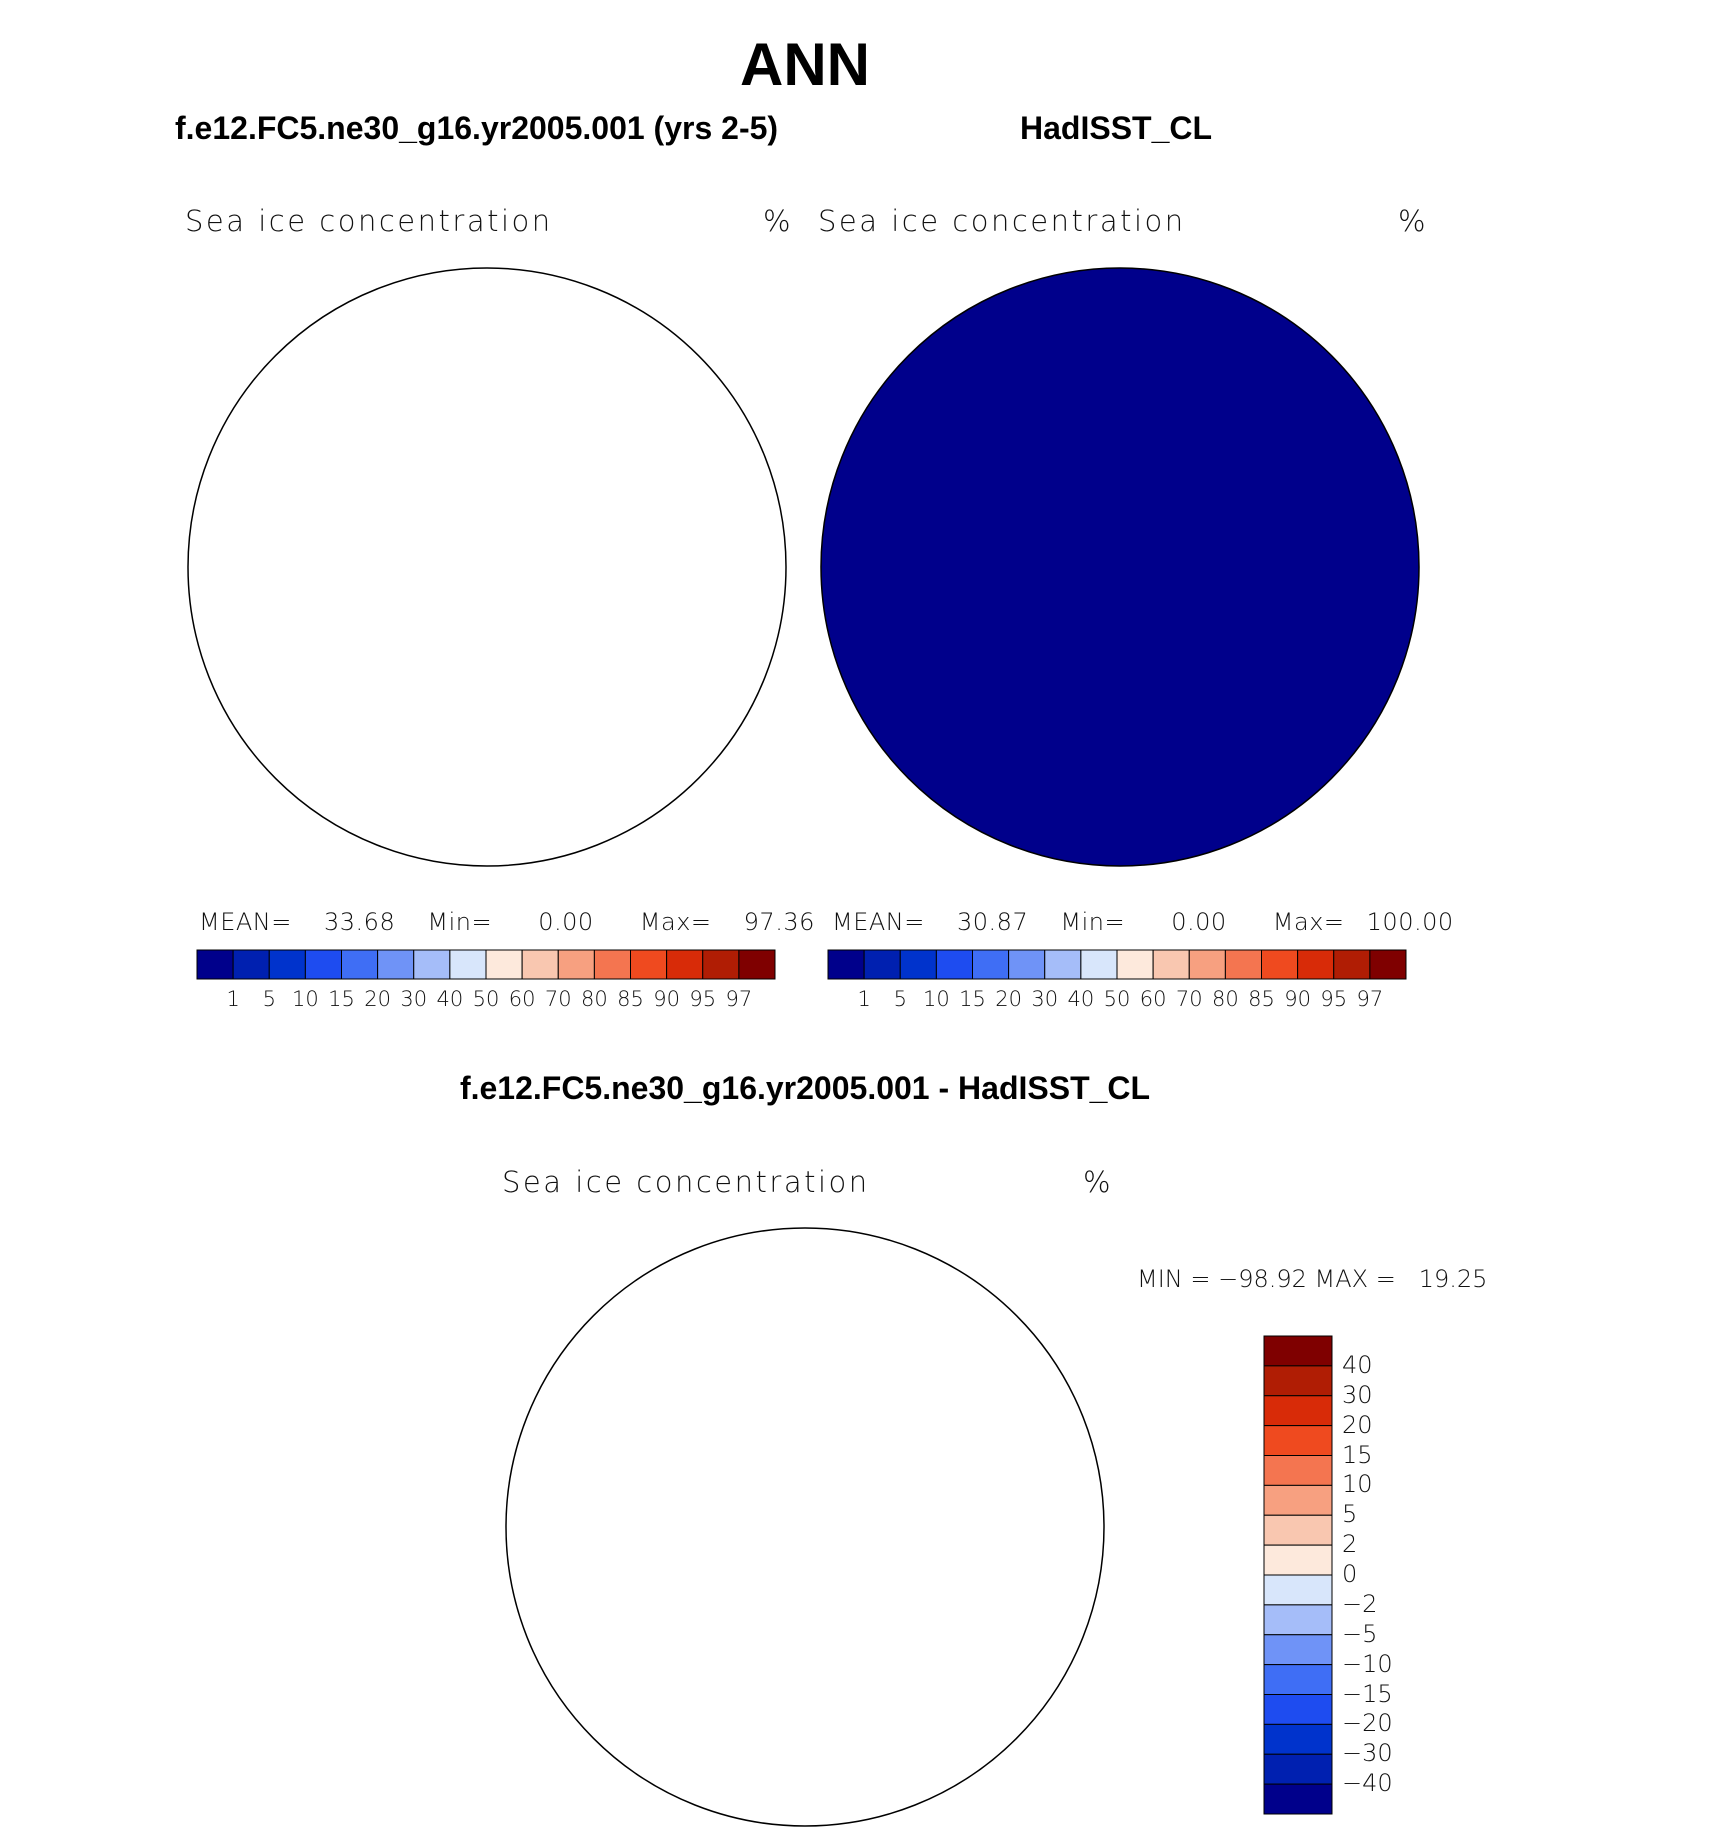 The image size is (1710, 1837). I want to click on model-max-label: Max=, so click(675, 922).